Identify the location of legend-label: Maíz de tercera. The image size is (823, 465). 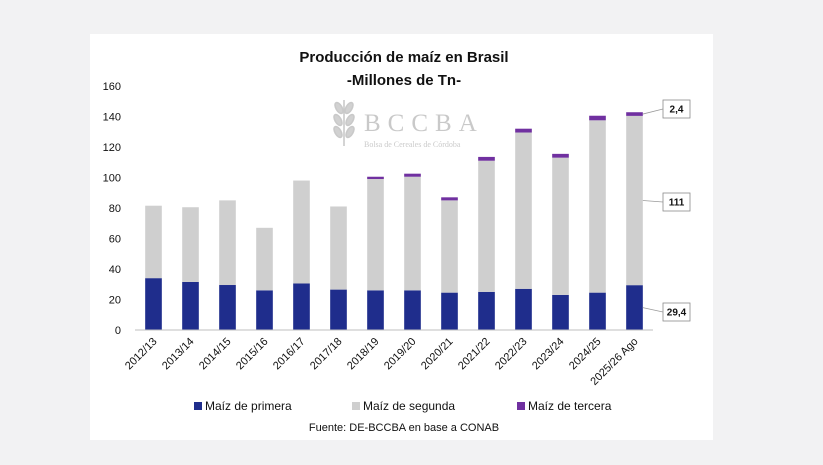
(570, 406).